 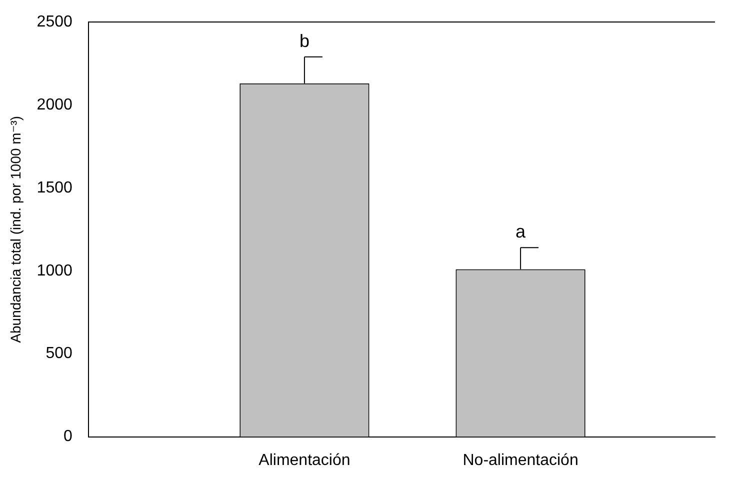 I want to click on y-tick-label: 1000, so click(x=54, y=271).